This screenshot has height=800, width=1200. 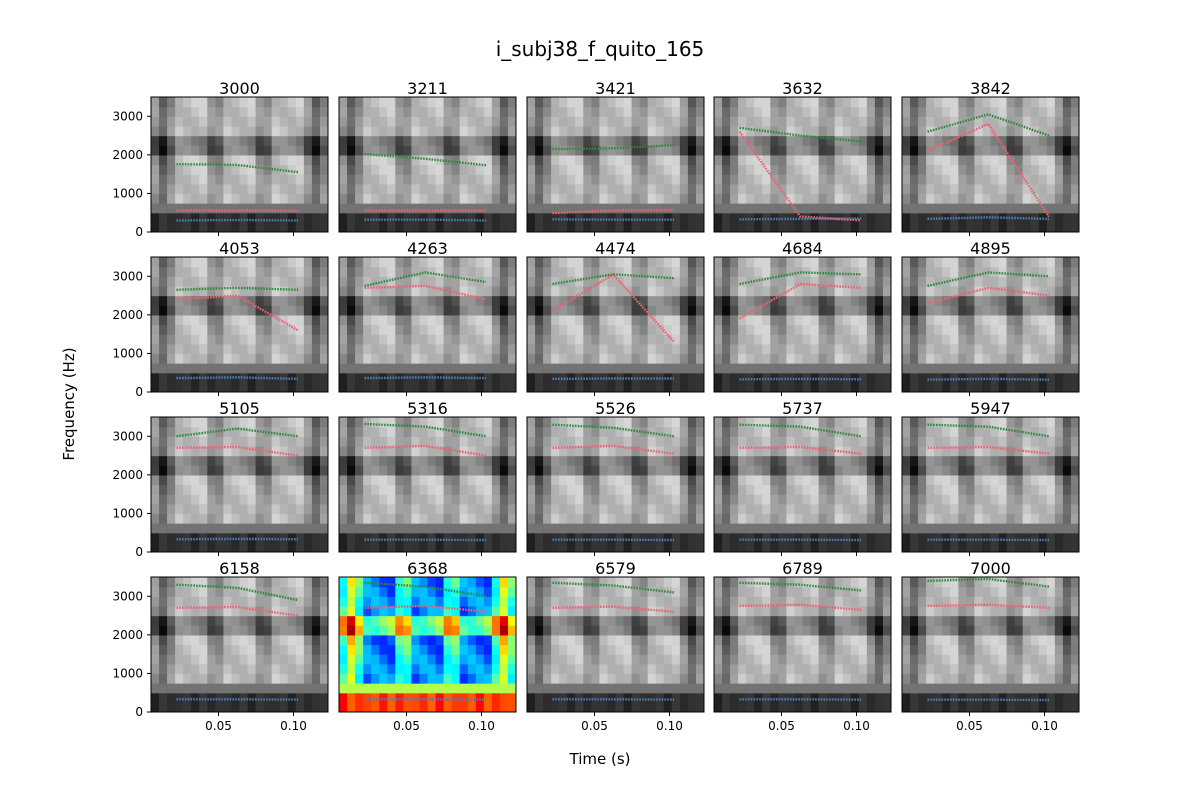 I want to click on y-axis-label: Frequency (Hz), so click(x=69, y=403).